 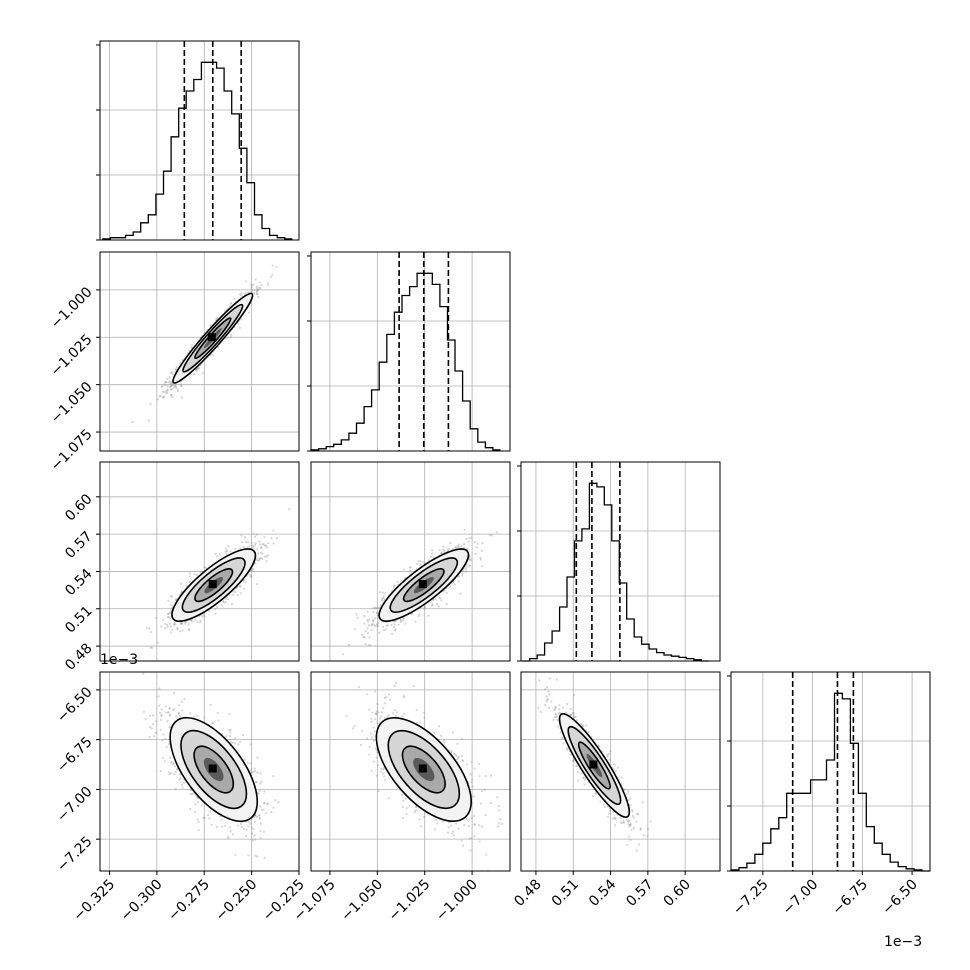 I want to click on panel-contents, so click(x=199, y=351).